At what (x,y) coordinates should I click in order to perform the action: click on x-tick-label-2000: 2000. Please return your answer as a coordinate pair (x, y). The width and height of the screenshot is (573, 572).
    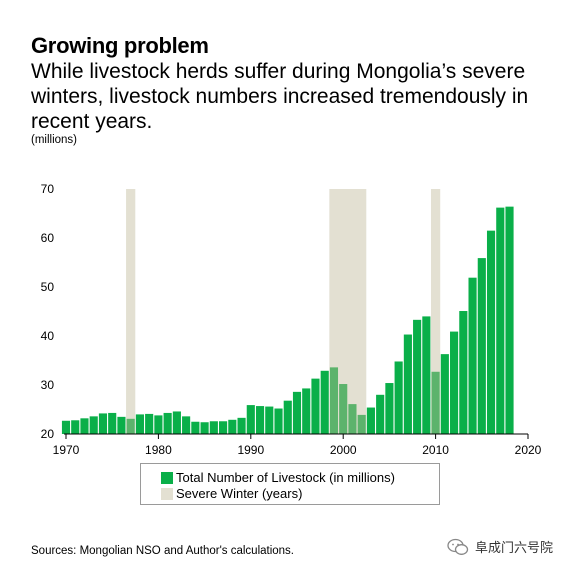
    Looking at the image, I should click on (343, 450).